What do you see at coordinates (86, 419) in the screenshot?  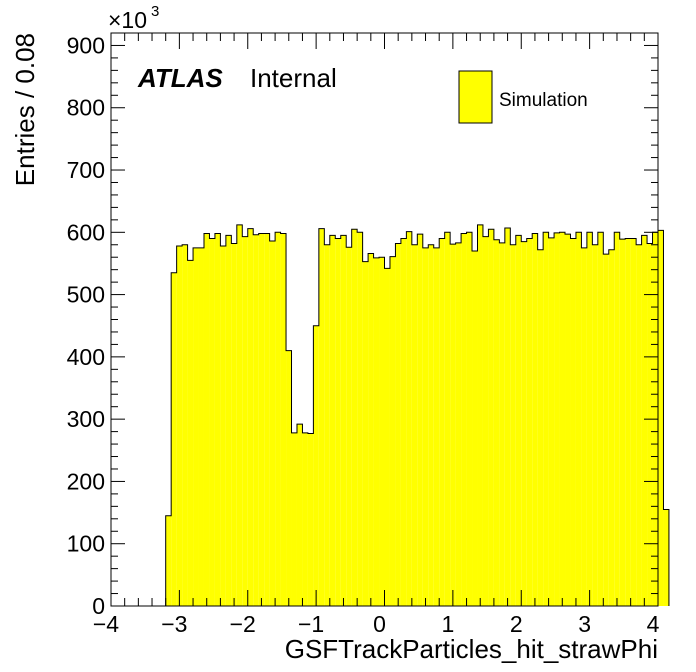 I see `y-tick-label: 300` at bounding box center [86, 419].